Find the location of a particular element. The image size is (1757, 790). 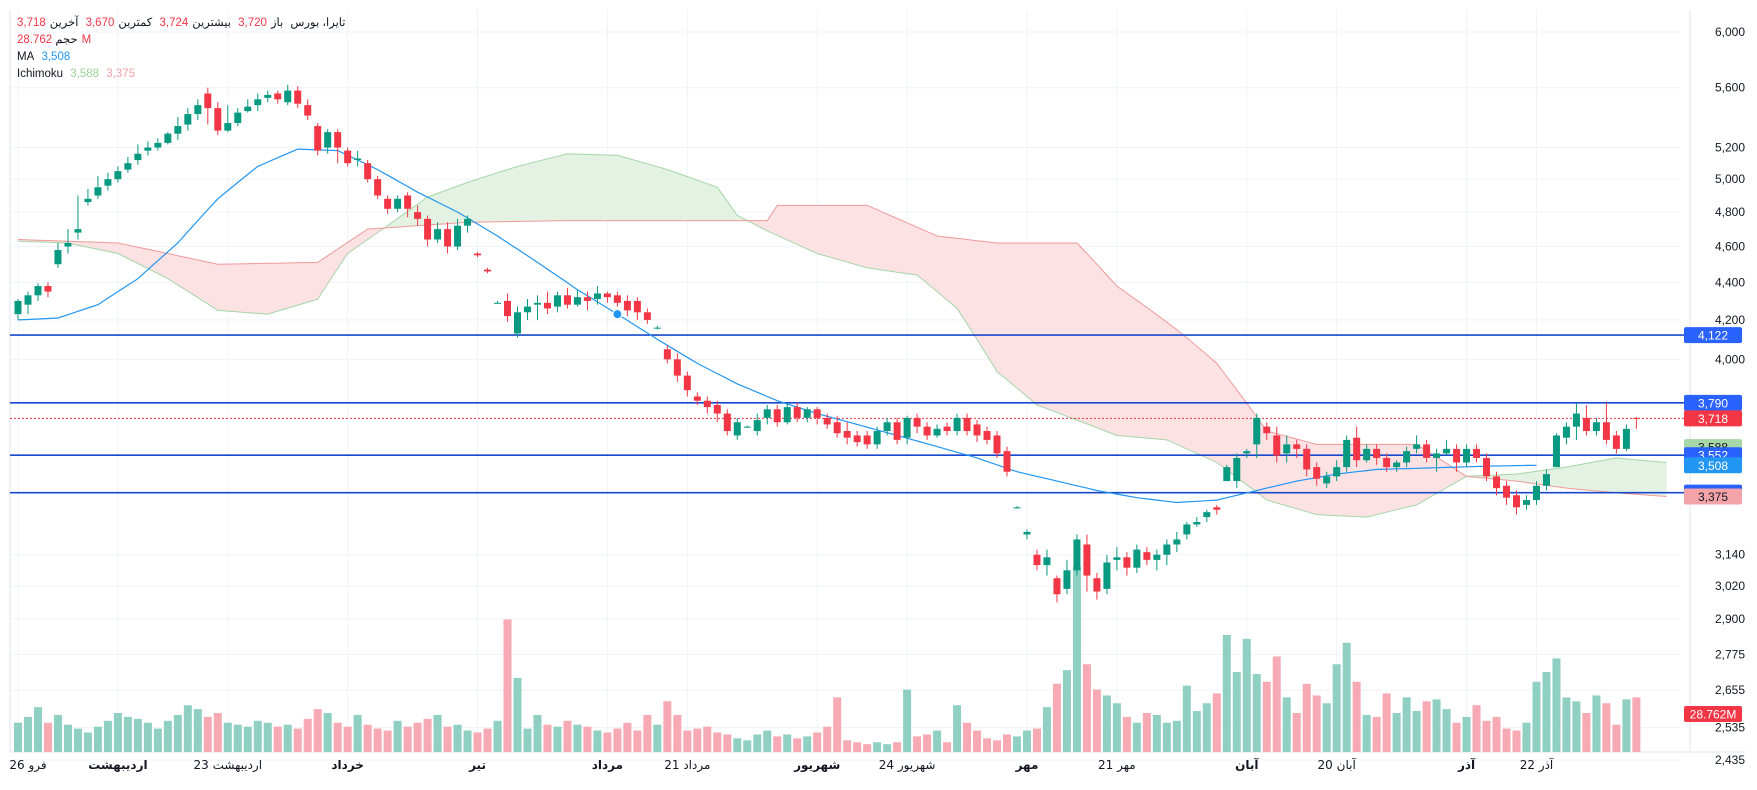

price-badge-label: 3,718 is located at coordinates (1713, 419).